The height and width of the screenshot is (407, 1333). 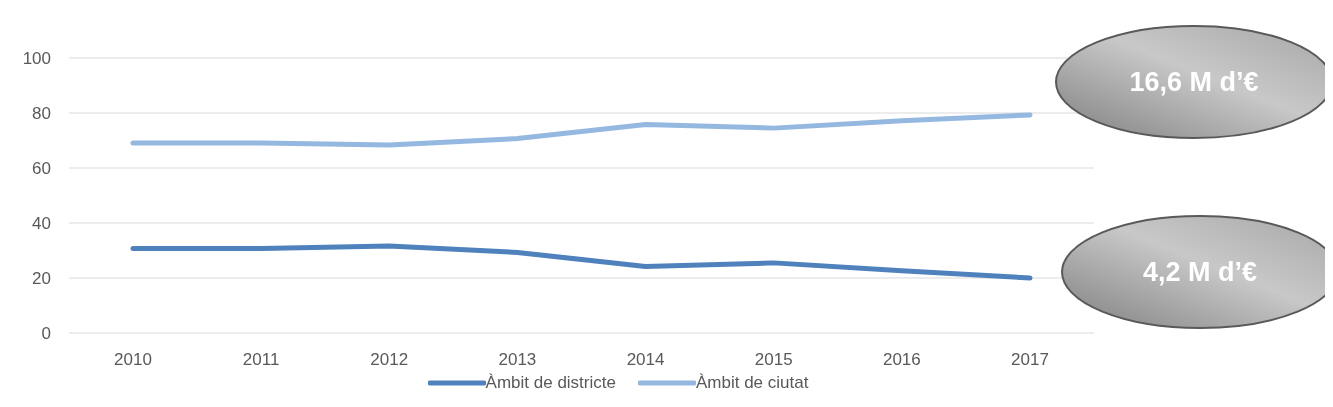 I want to click on text: 16,6 M d’€, so click(x=1194, y=82).